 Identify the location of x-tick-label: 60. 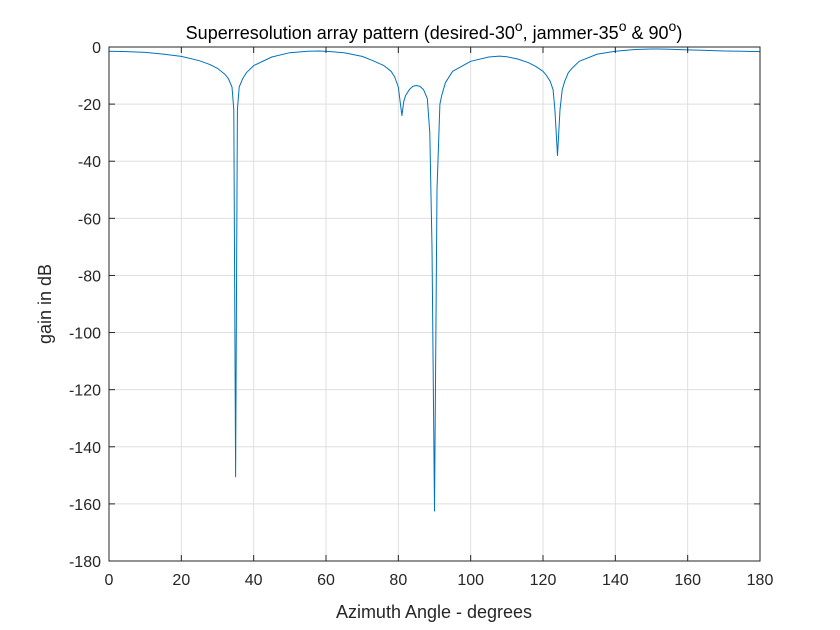
(326, 580).